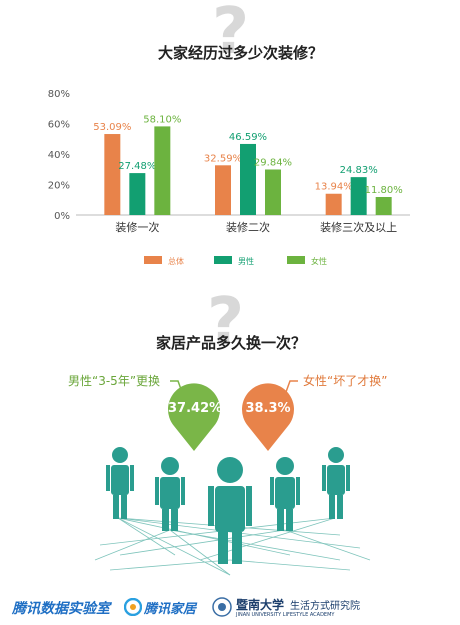 The width and height of the screenshot is (460, 625). I want to click on question-mark-icon: ?, so click(231, 34).